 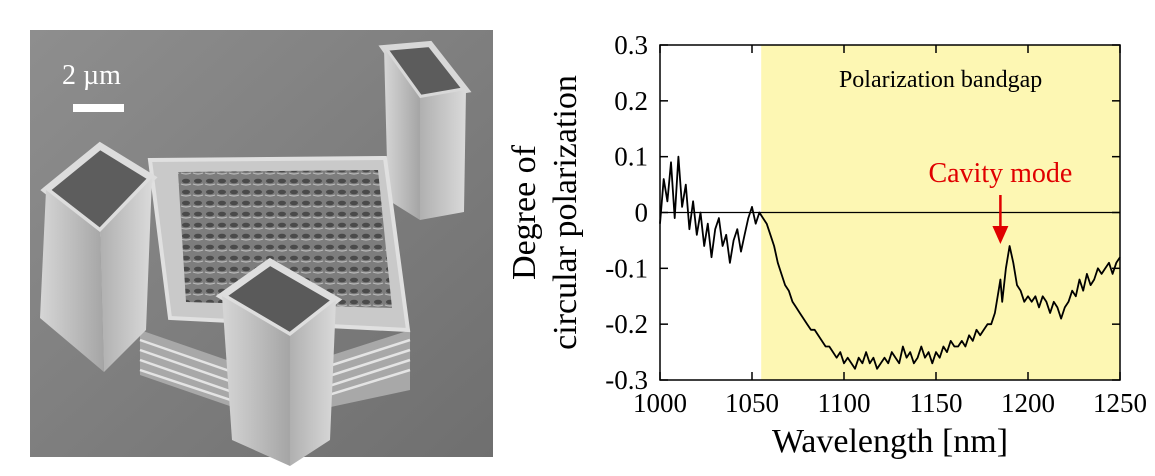 What do you see at coordinates (279, 361) in the screenshot?
I see `pillar-front` at bounding box center [279, 361].